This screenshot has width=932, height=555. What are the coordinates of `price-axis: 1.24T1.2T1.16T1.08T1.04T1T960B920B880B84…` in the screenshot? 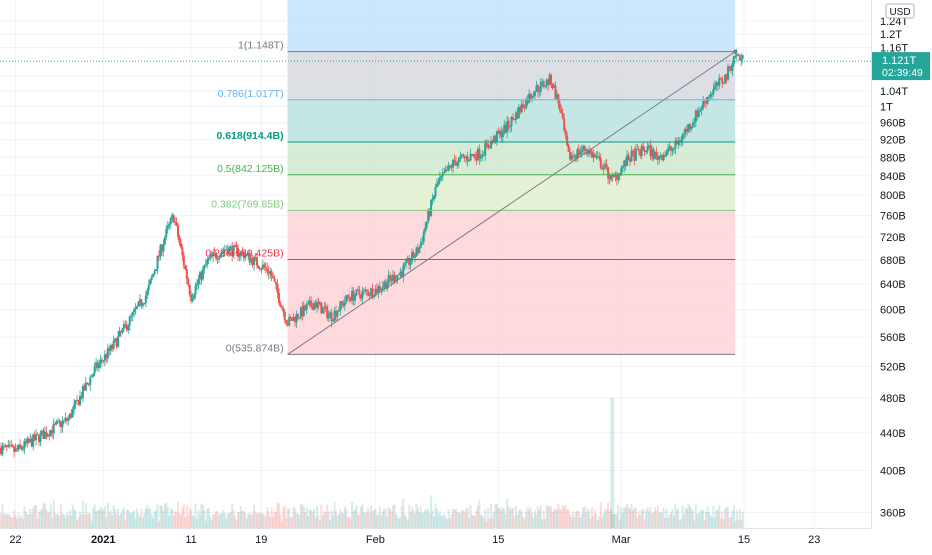 It's located at (901, 275).